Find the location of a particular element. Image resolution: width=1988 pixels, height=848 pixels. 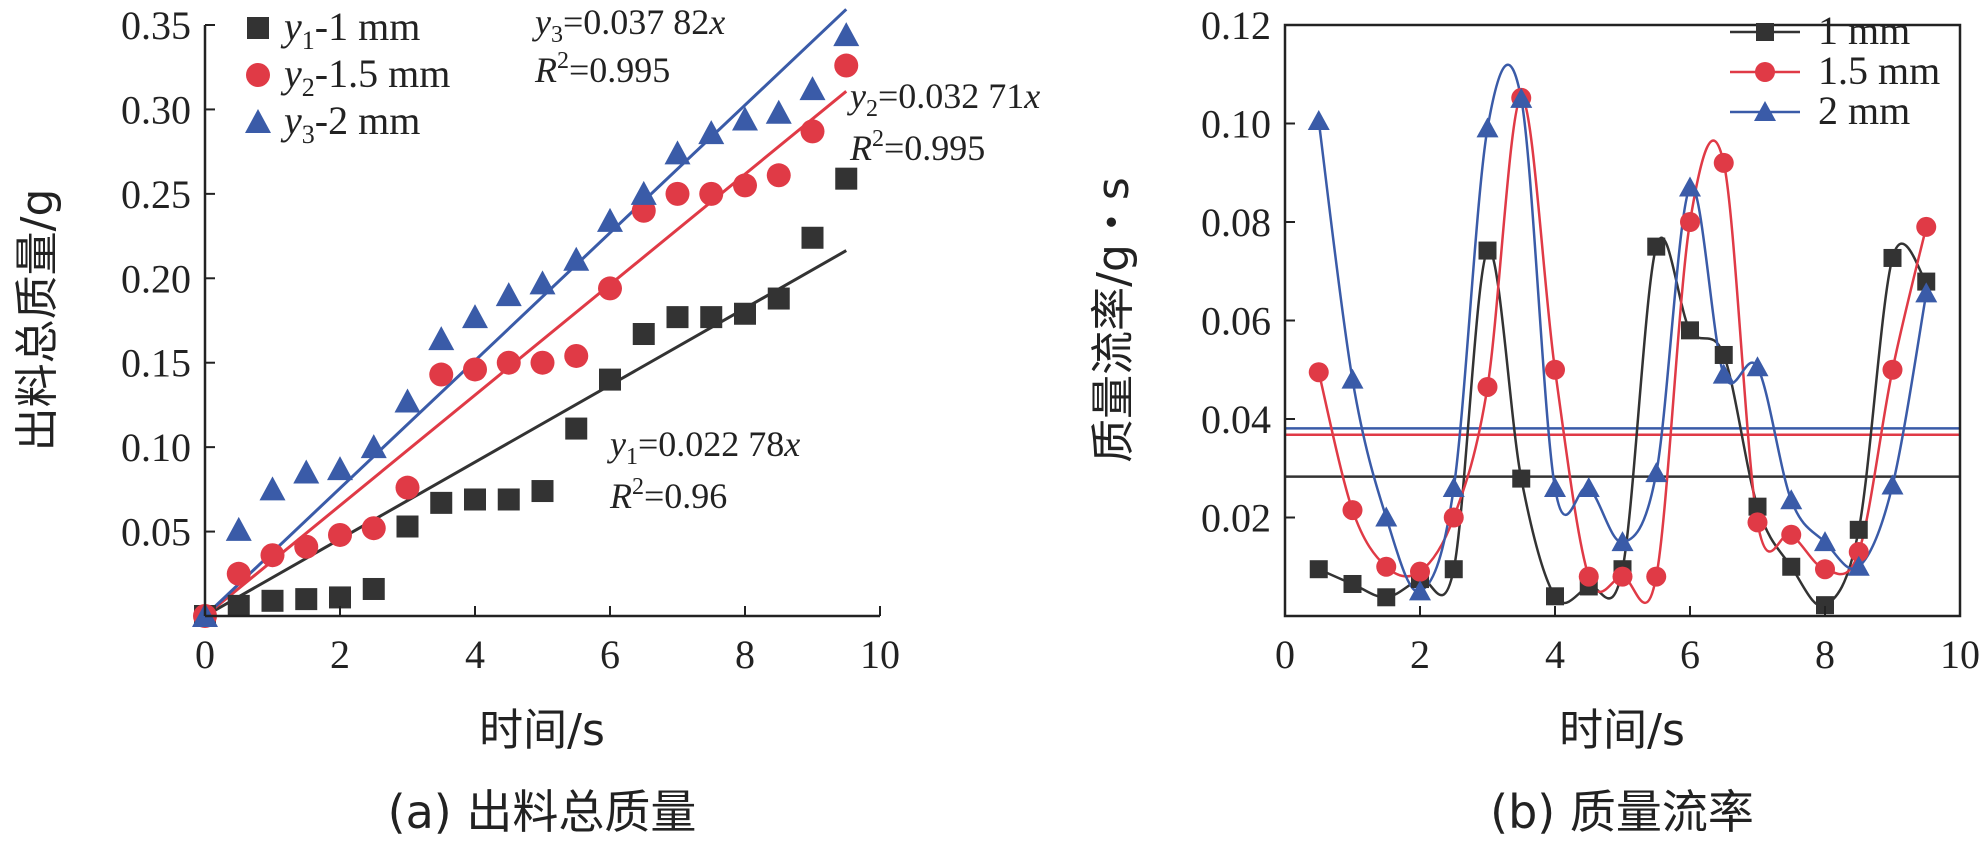

panel-b-y-tick-label: 0.12 is located at coordinates (1236, 25).